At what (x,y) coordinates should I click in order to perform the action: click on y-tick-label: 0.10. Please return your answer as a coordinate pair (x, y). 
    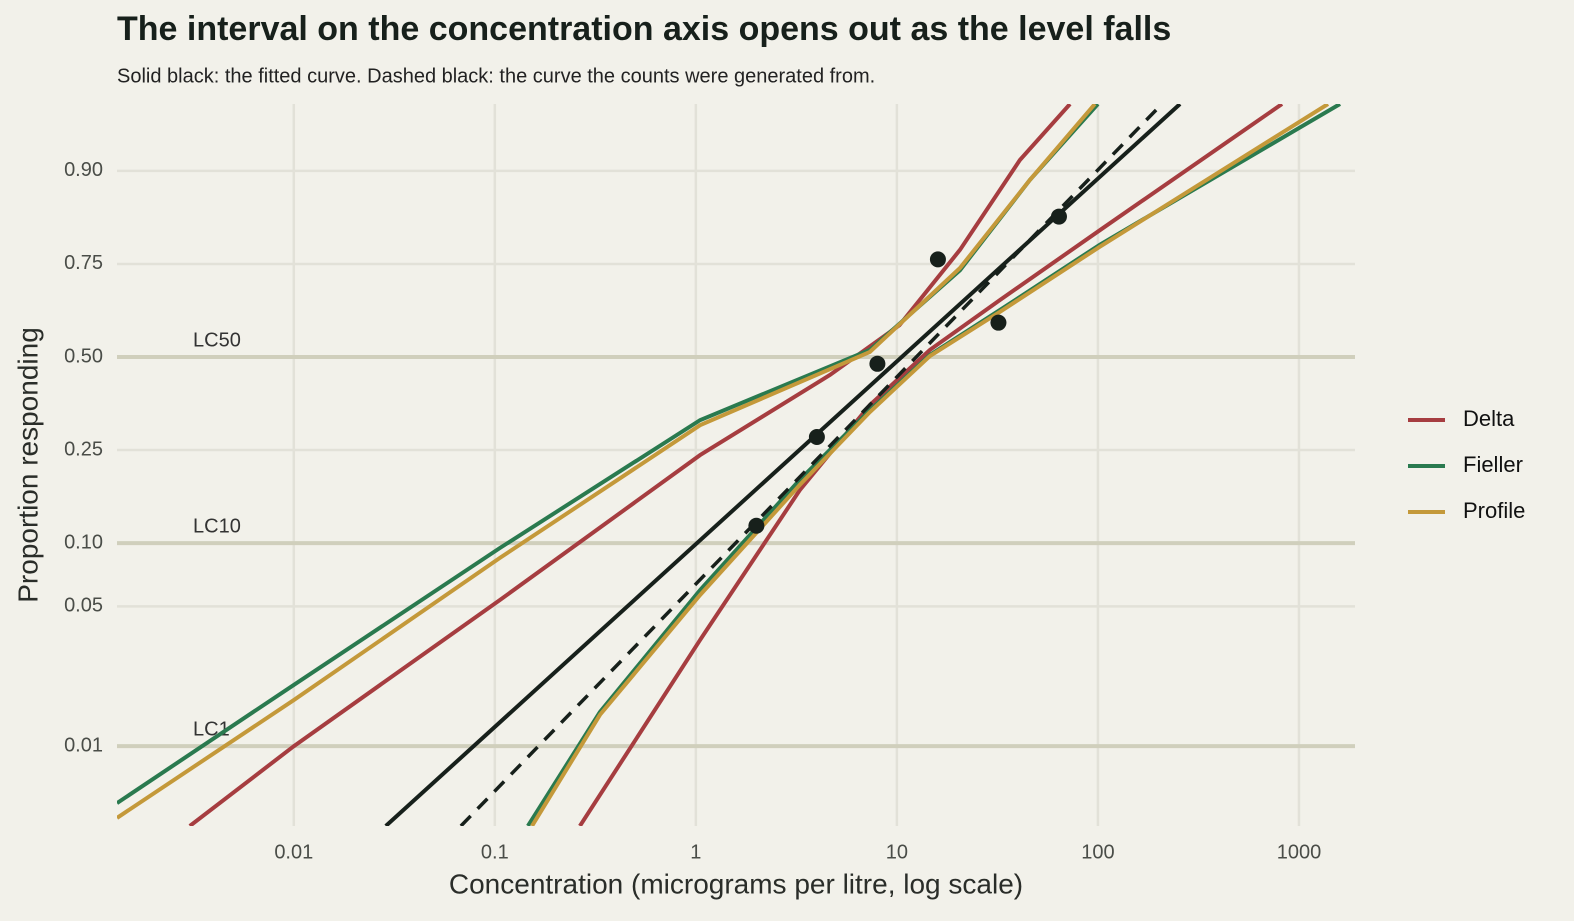
    Looking at the image, I should click on (83, 542).